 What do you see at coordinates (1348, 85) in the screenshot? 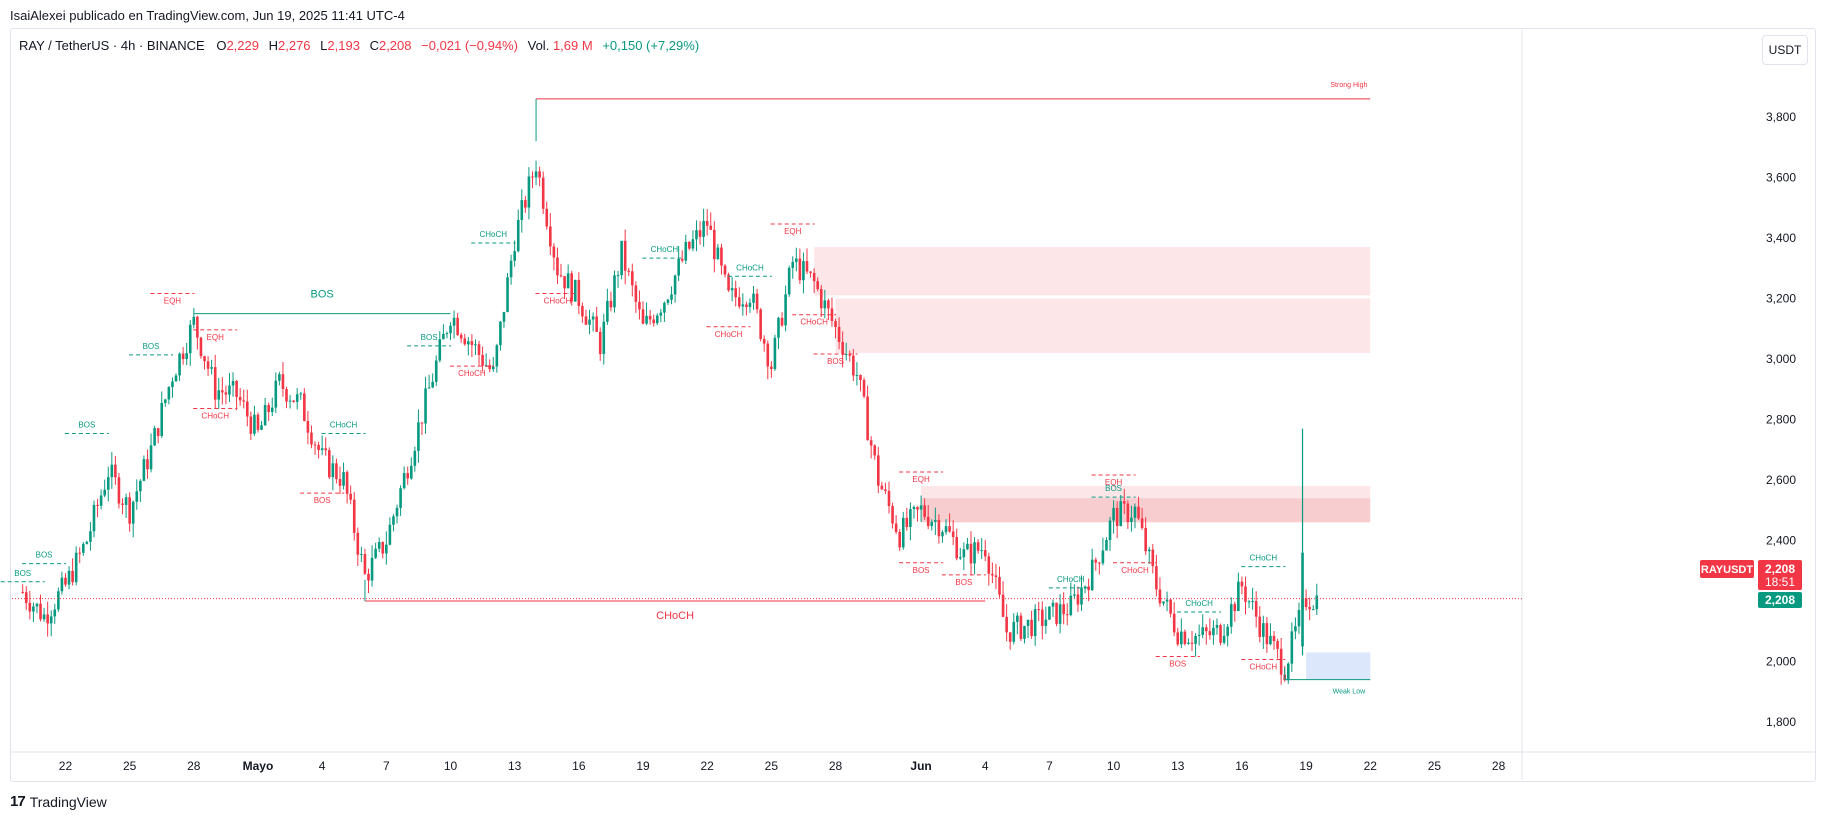
I see `strong-high-label: Strong High` at bounding box center [1348, 85].